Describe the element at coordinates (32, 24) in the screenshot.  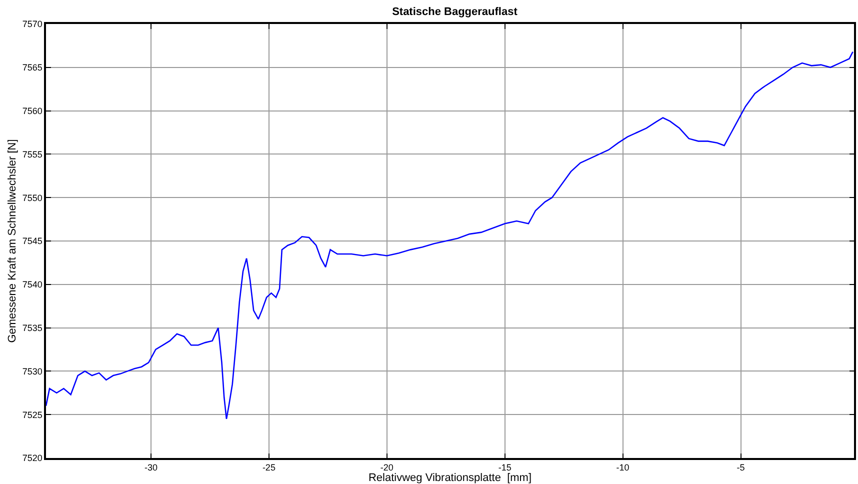
I see `y-tick-label: 7570` at that location.